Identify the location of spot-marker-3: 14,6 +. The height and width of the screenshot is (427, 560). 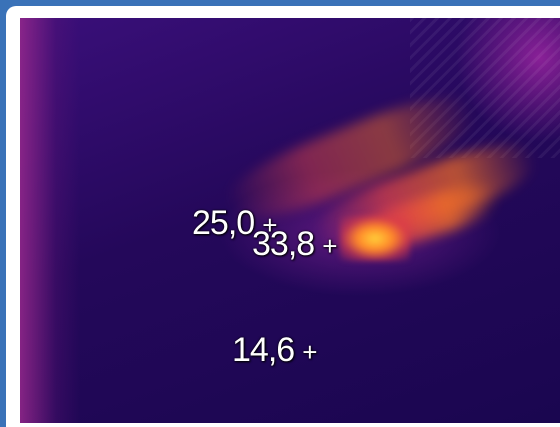
(274, 350).